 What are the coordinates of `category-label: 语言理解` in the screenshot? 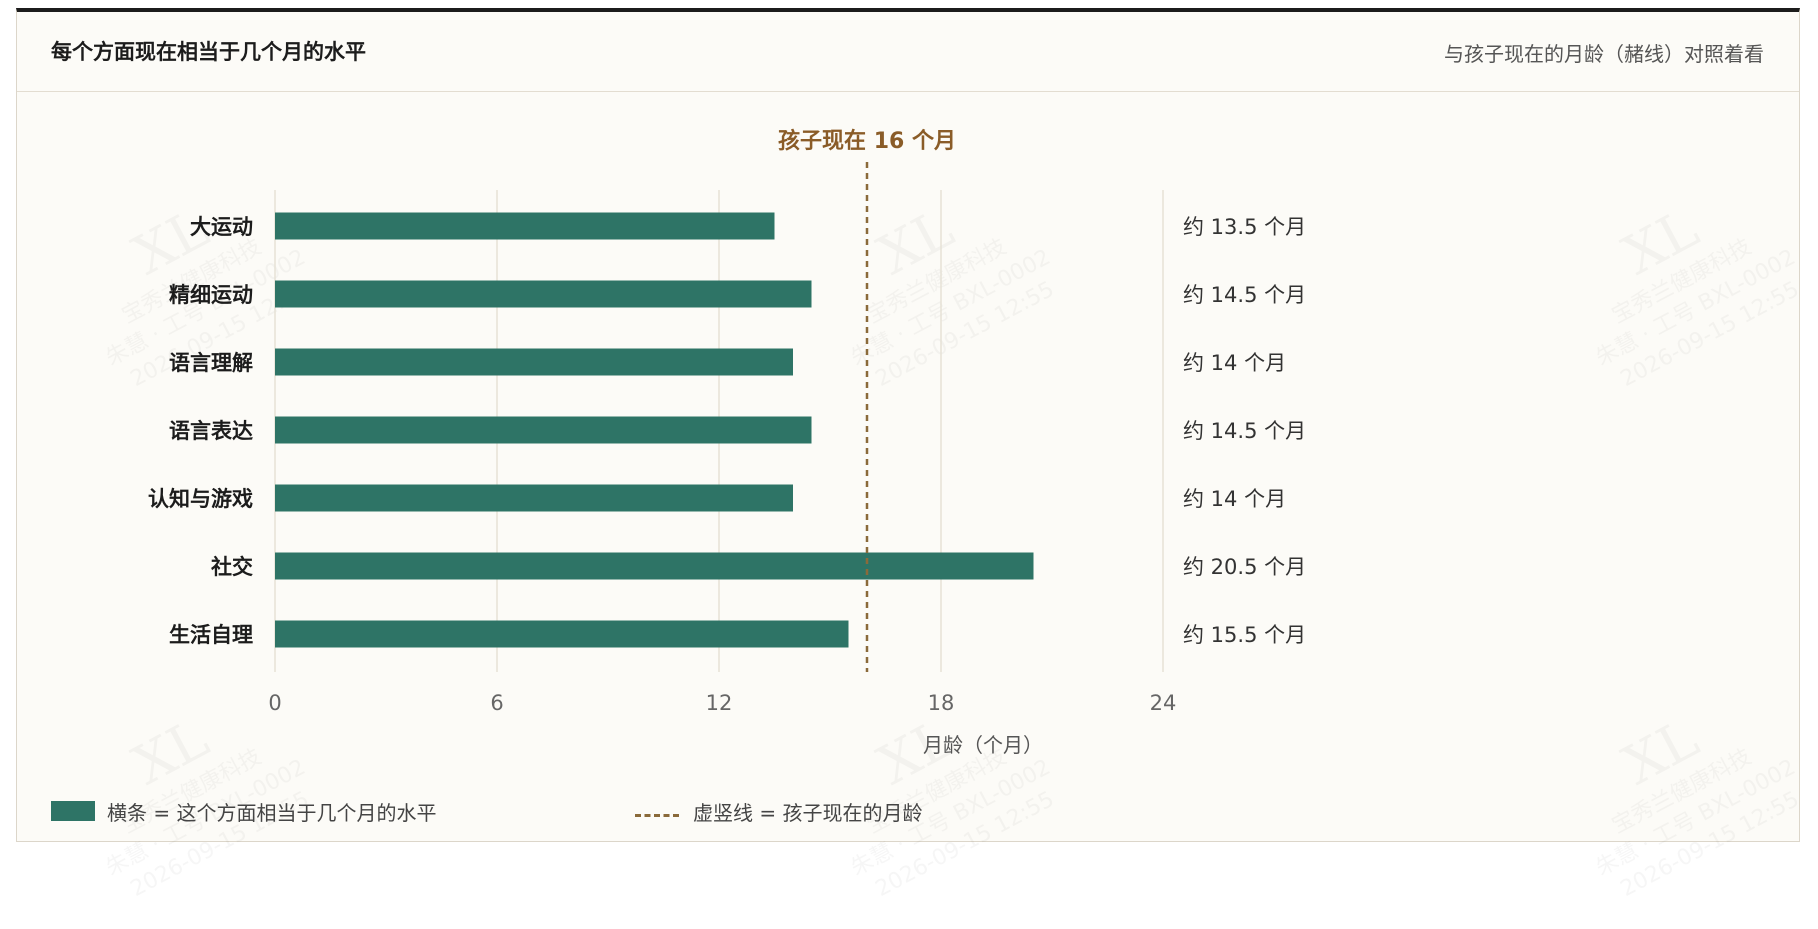 It's located at (211, 363).